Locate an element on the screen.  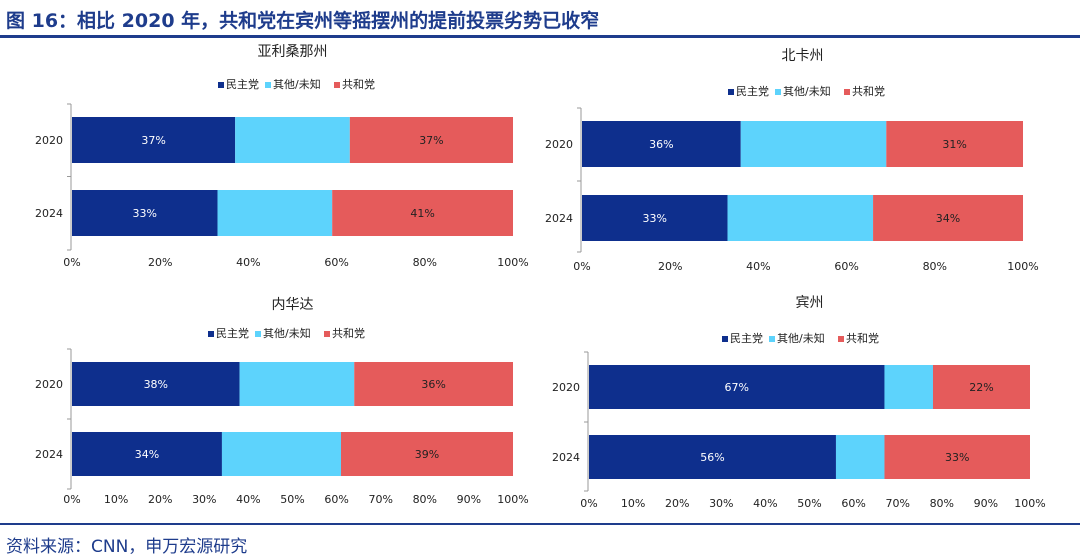
data-label-2020-series-3: 36% is located at coordinates (433, 384).